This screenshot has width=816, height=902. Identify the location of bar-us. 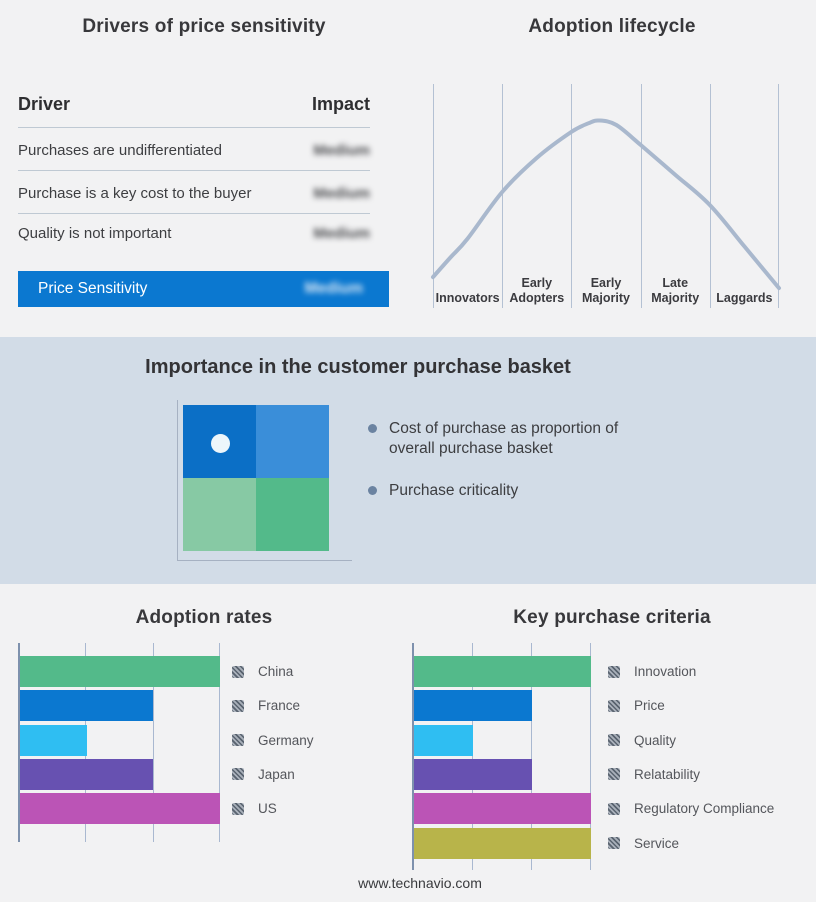
(120, 809).